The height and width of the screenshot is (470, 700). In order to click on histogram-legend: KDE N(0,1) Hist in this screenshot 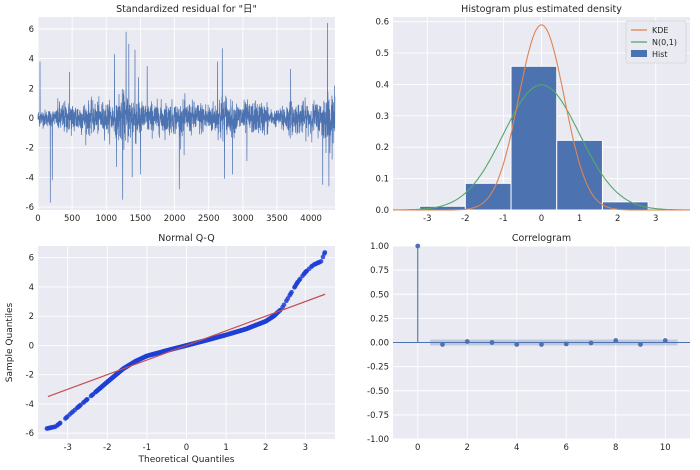, I will do `click(656, 42)`.